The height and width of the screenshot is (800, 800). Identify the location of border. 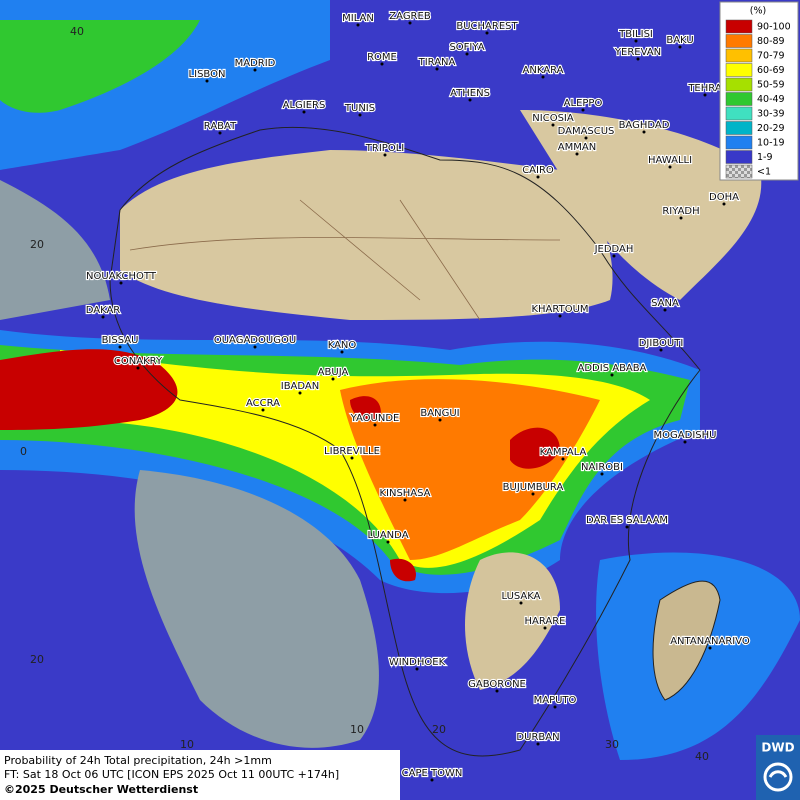
(345, 260).